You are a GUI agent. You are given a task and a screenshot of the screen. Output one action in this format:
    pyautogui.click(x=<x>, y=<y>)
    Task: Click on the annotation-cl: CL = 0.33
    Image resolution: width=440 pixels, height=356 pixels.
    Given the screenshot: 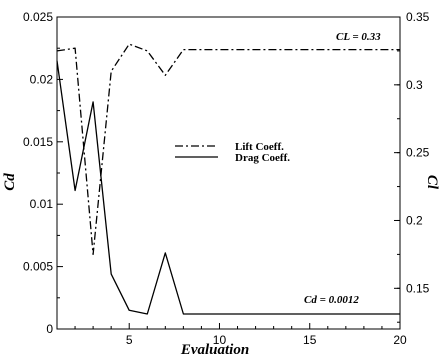 What is the action you would take?
    pyautogui.click(x=358, y=37)
    